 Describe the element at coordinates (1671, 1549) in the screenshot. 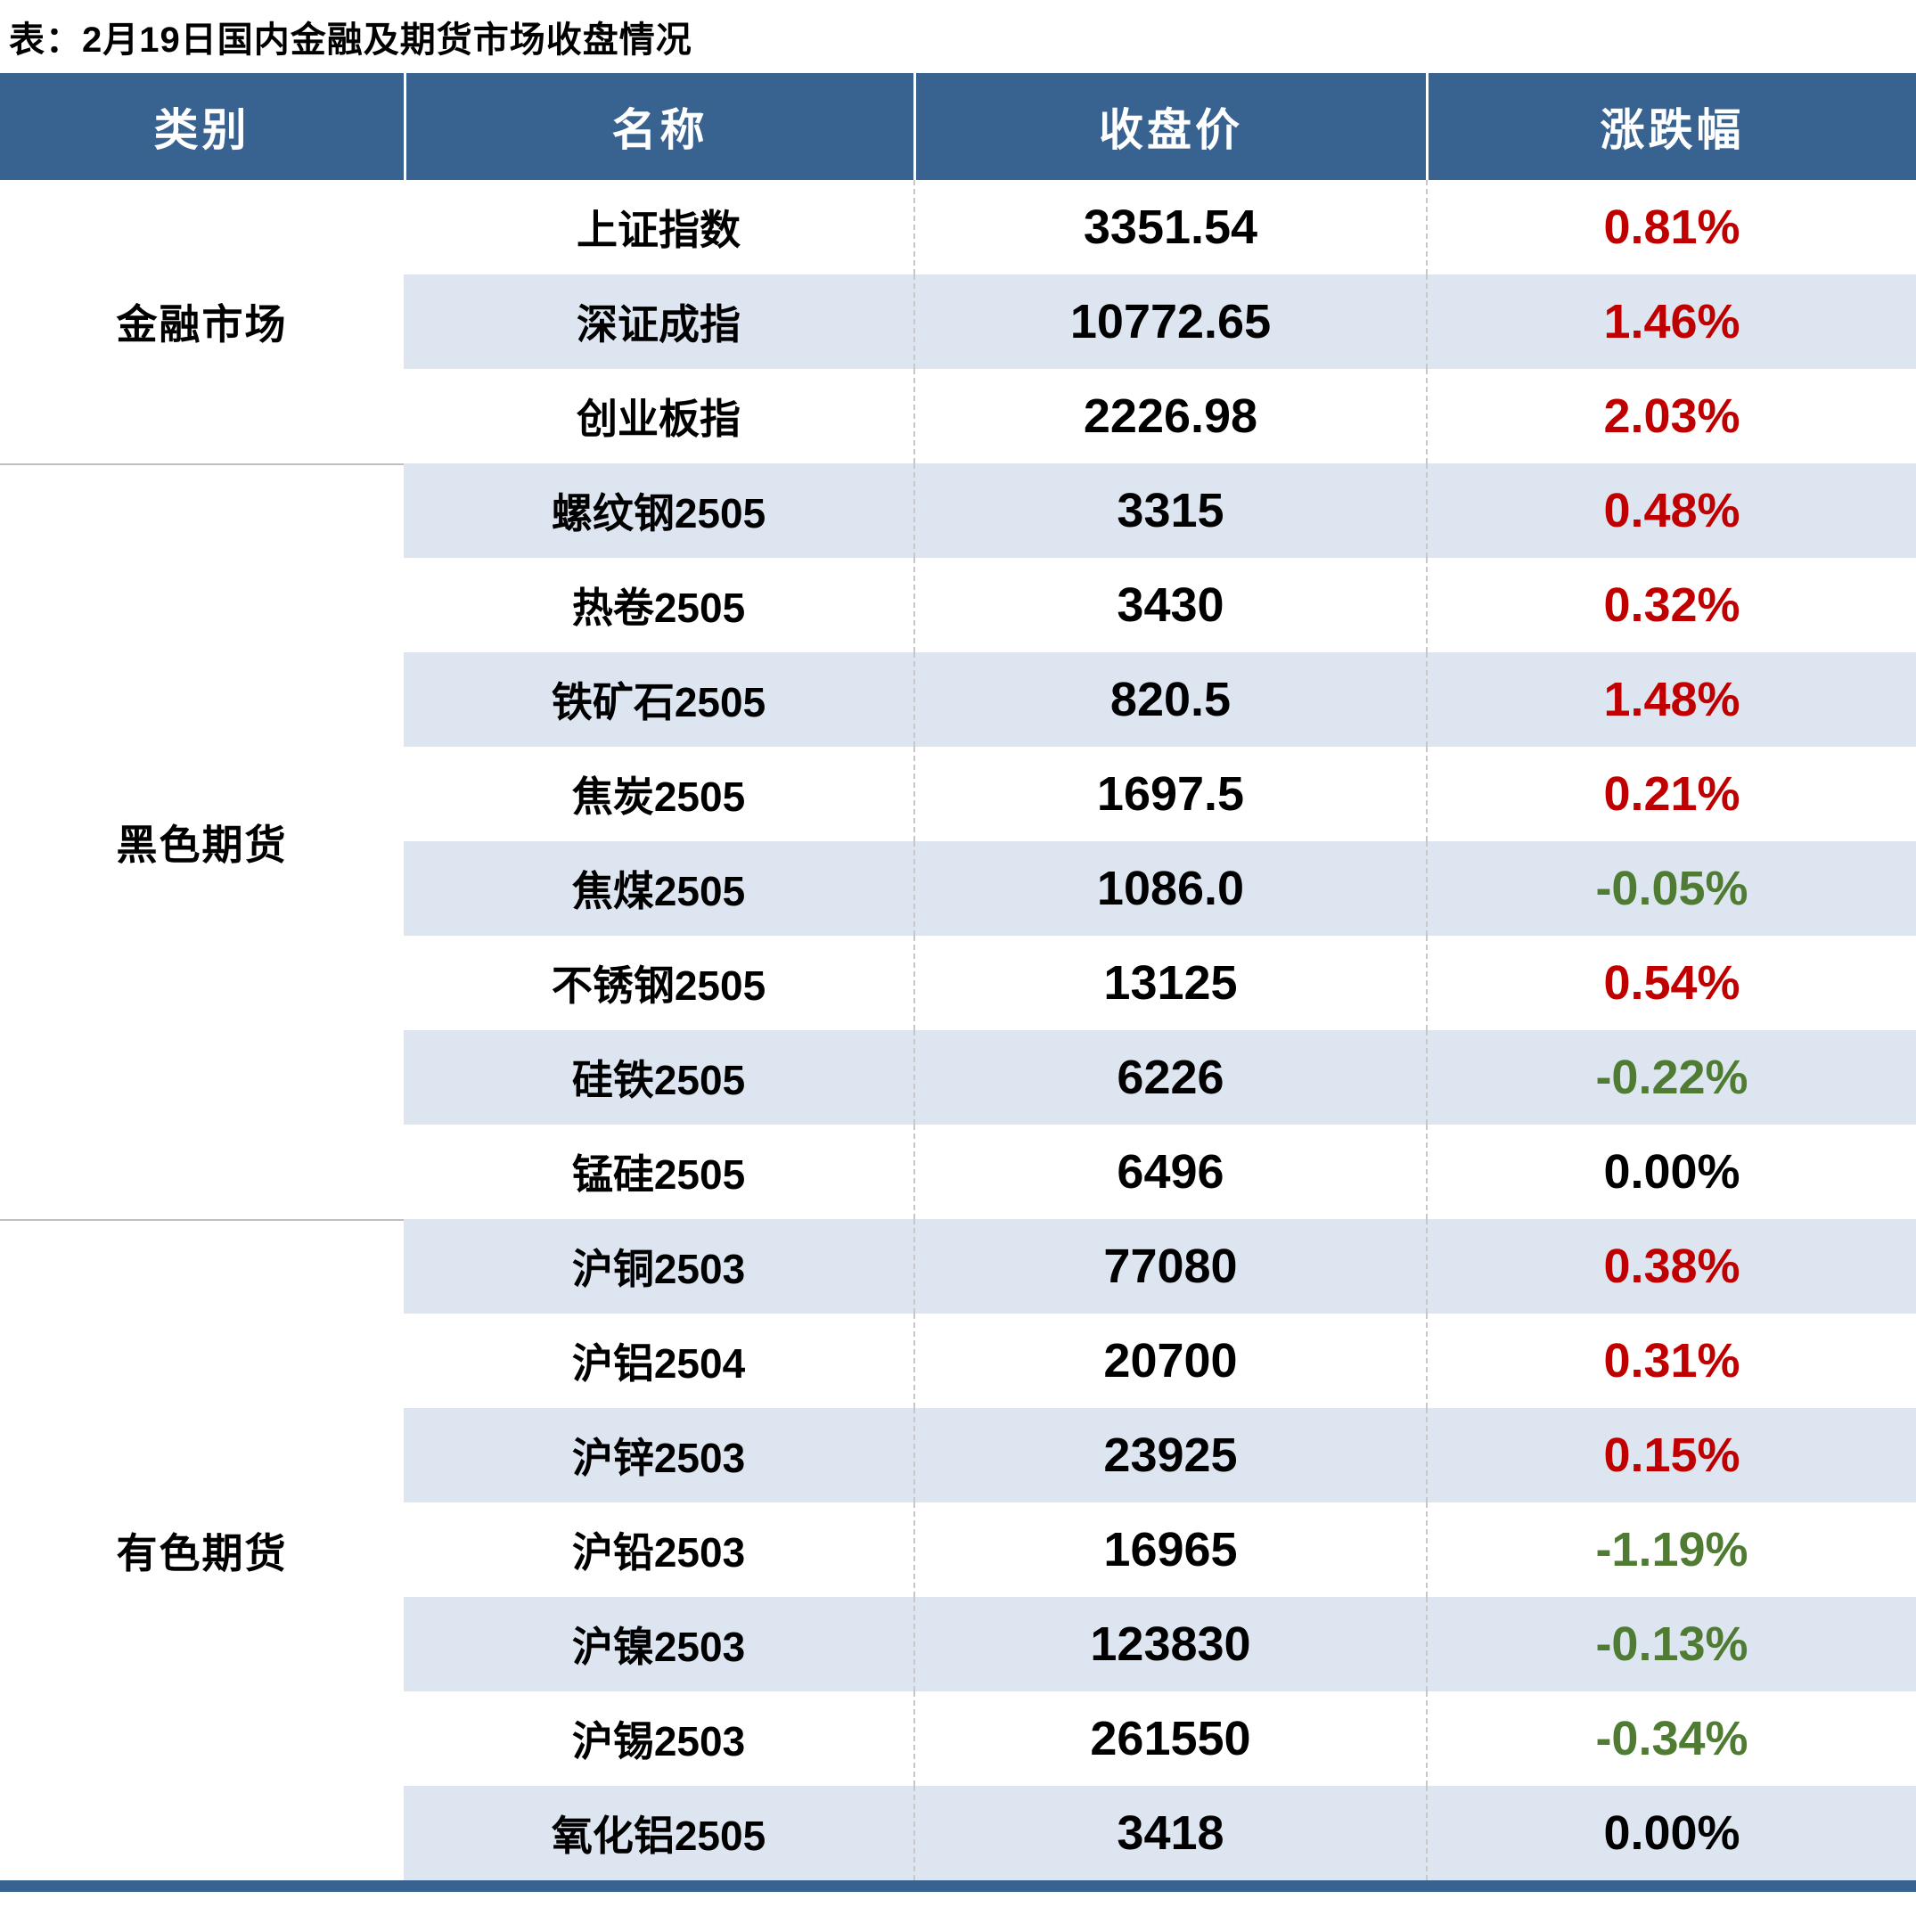

I see `change-percent: -1.19%` at that location.